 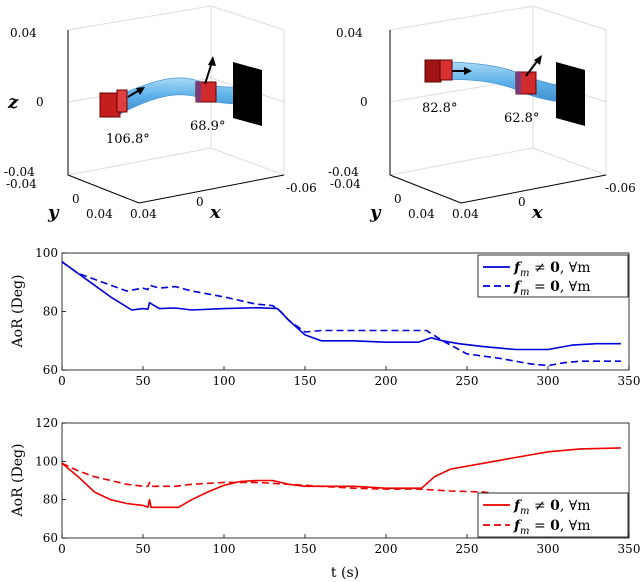 I want to click on y-ticks: 60 80 100 120, so click(x=50, y=480).